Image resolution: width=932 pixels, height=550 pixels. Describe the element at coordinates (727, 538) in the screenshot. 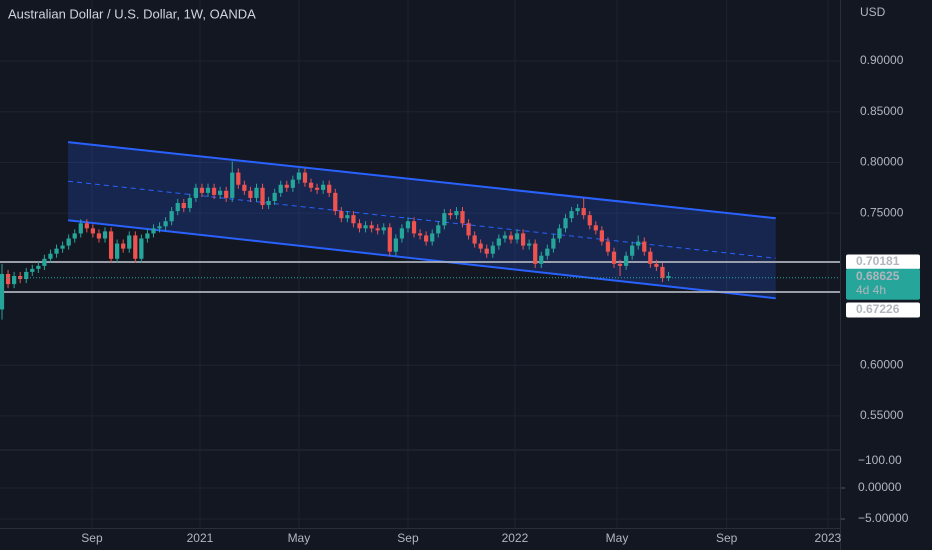

I see `x-tick-label: Sep` at that location.